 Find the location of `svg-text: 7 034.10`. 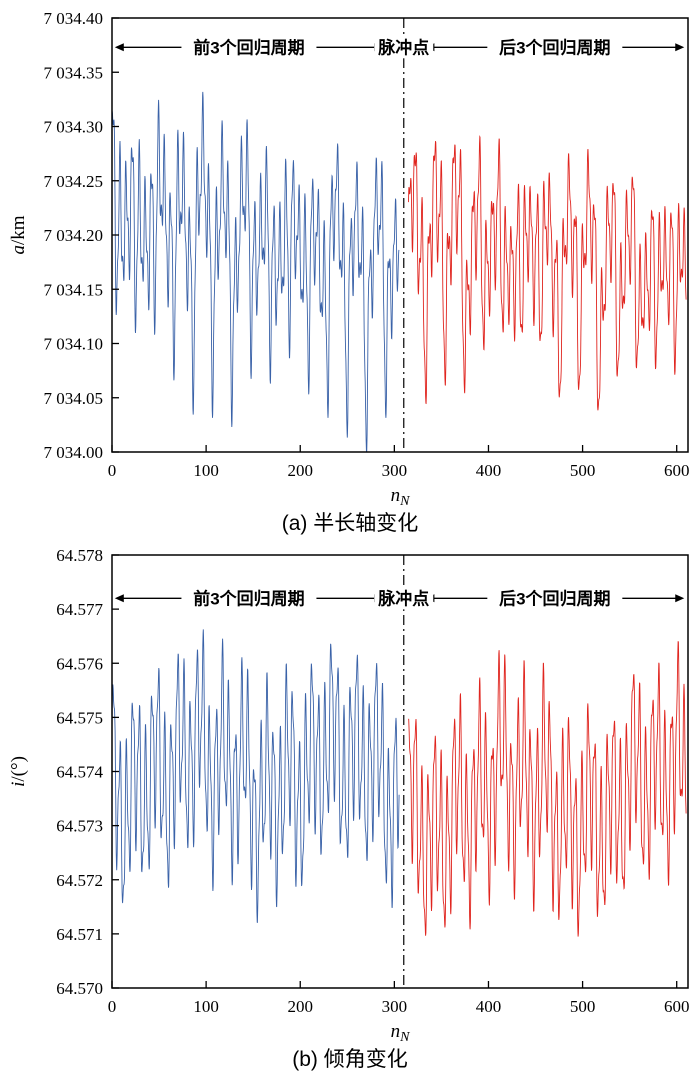

svg-text: 7 034.10 is located at coordinates (74, 344).